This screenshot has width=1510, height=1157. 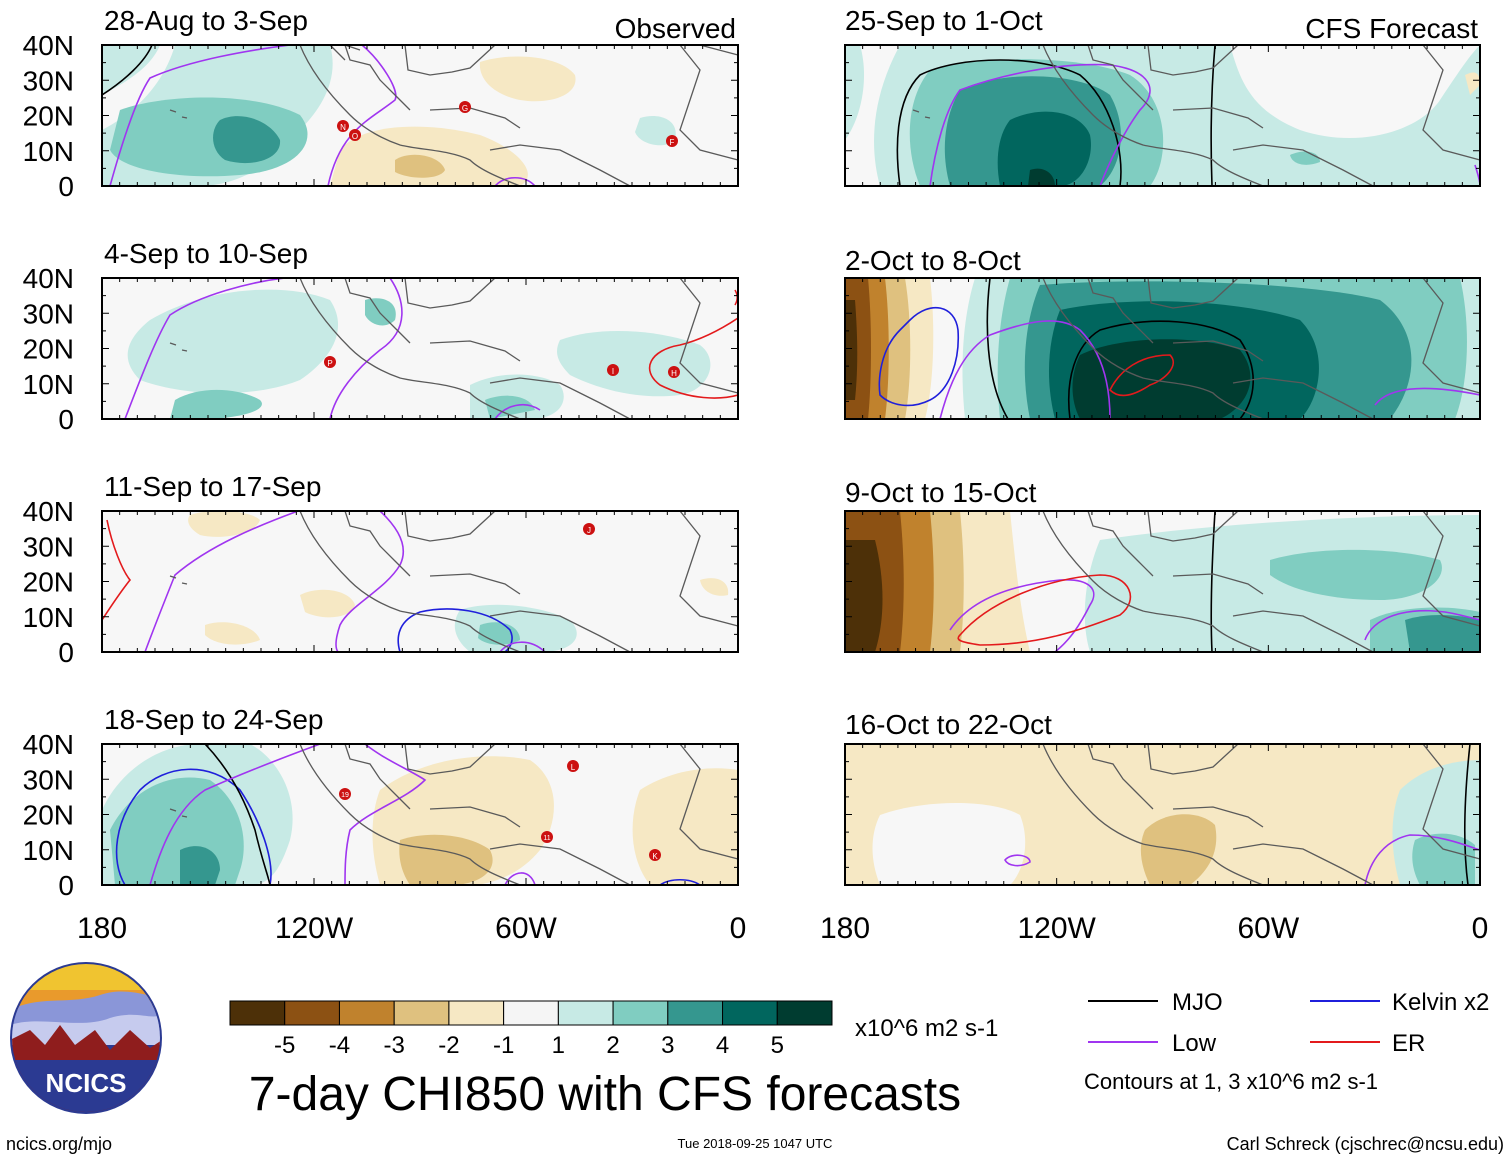 What do you see at coordinates (284, 1045) in the screenshot?
I see `colorbar-label: -5` at bounding box center [284, 1045].